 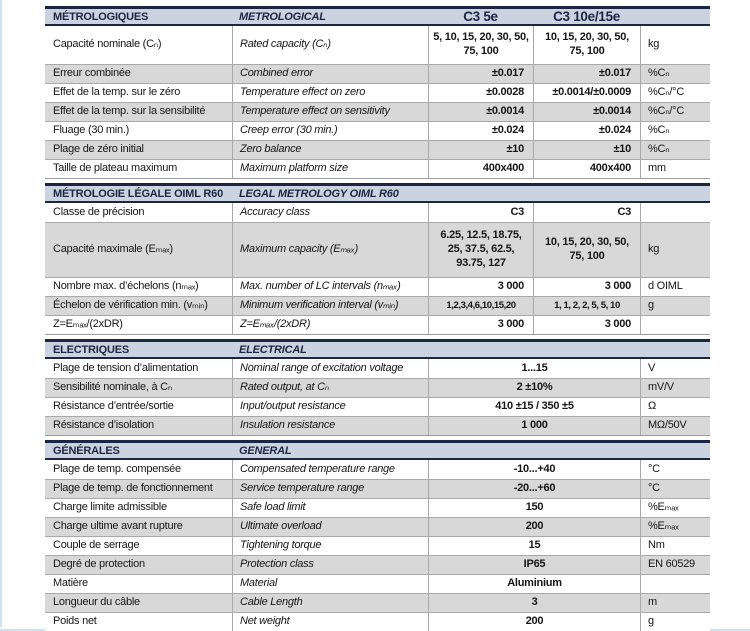 I want to click on value-merged: 200, so click(x=534, y=527).